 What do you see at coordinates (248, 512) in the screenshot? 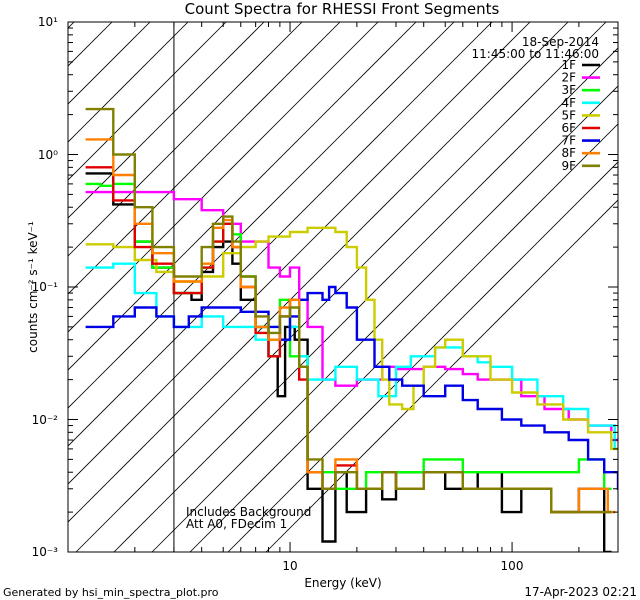
I see `note-background: Includes Background` at bounding box center [248, 512].